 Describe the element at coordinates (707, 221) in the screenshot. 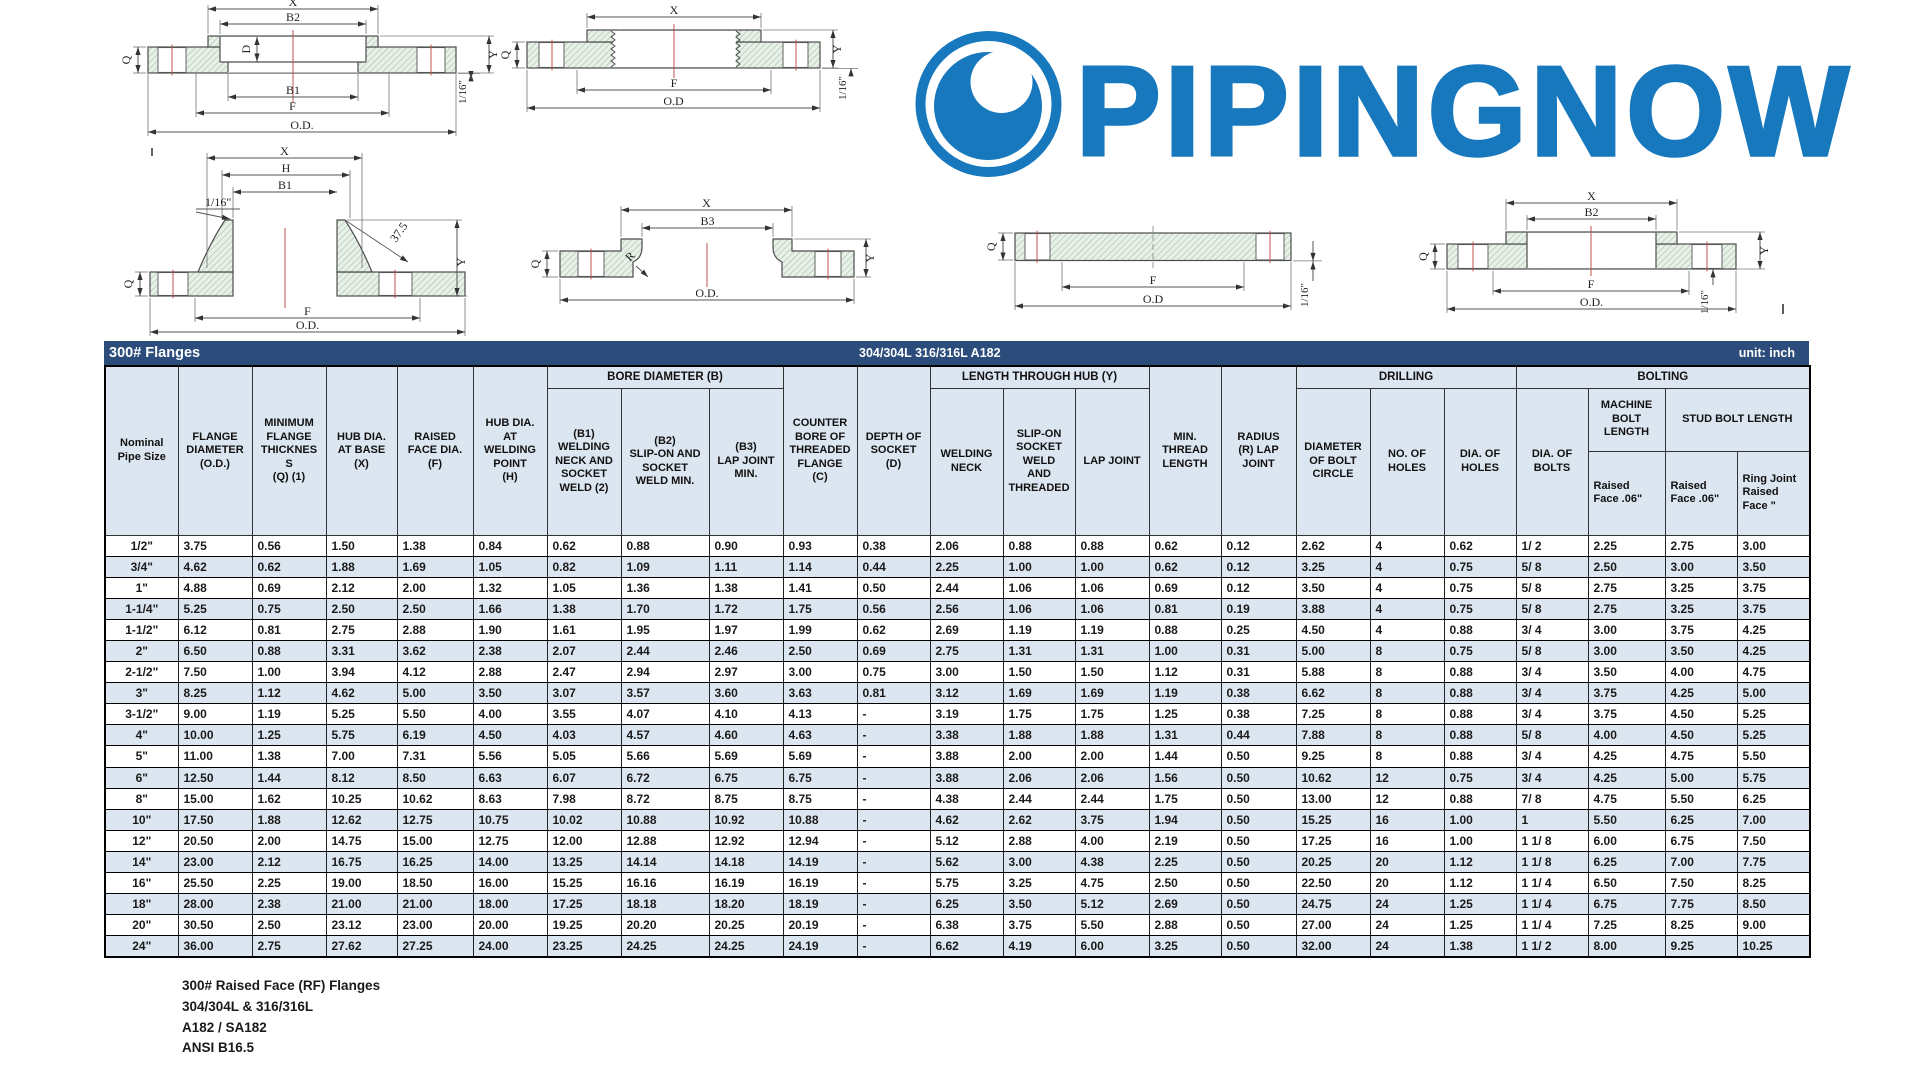

I see `svg-text: B3` at that location.